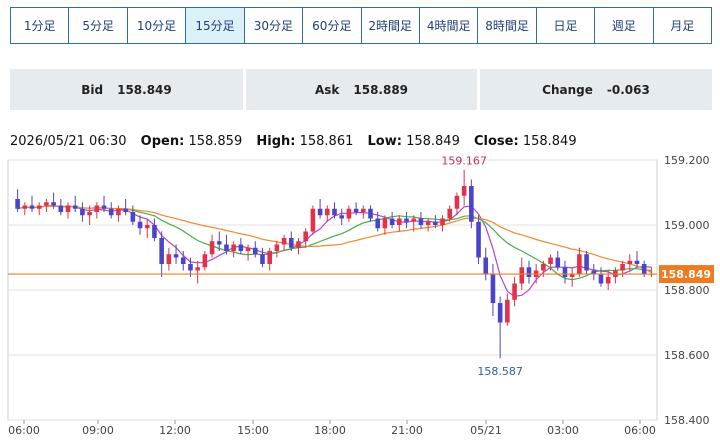 The image size is (720, 442). Describe the element at coordinates (40, 25) in the screenshot. I see `tab-1: 1分足` at that location.